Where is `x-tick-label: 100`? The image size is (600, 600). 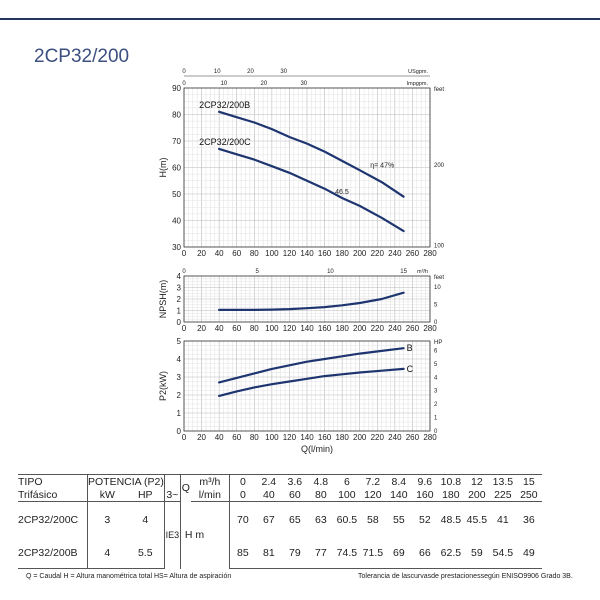 x-tick-label: 100 is located at coordinates (272, 437).